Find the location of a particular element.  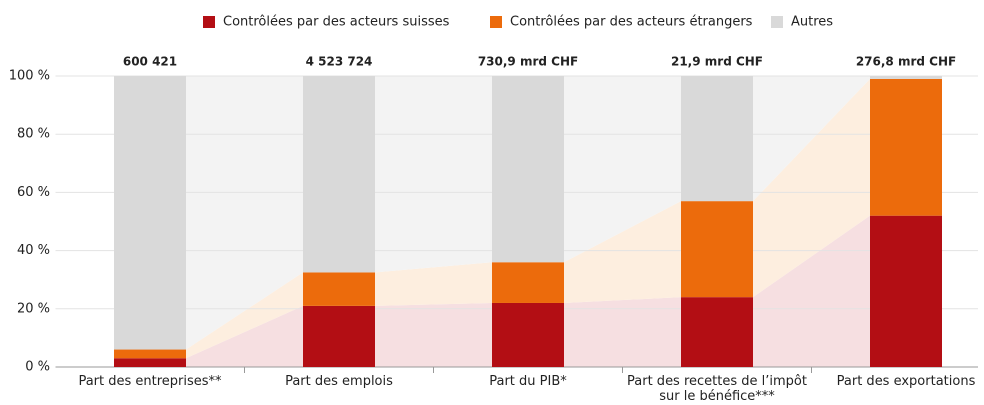

x-tick-label: Part des entreprises** is located at coordinates (150, 381).